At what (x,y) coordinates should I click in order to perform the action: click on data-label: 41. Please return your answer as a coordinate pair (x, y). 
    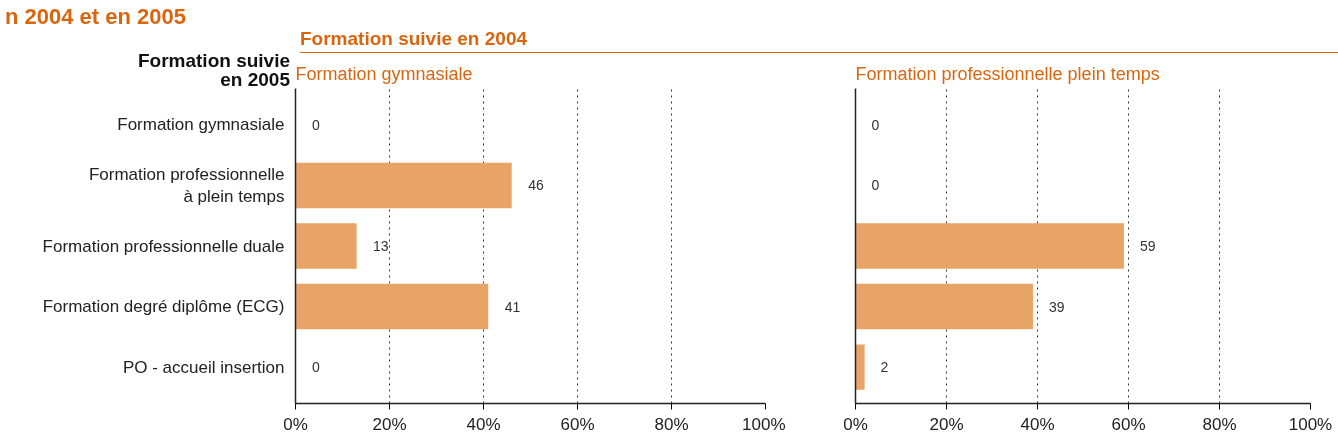
    Looking at the image, I should click on (512, 306).